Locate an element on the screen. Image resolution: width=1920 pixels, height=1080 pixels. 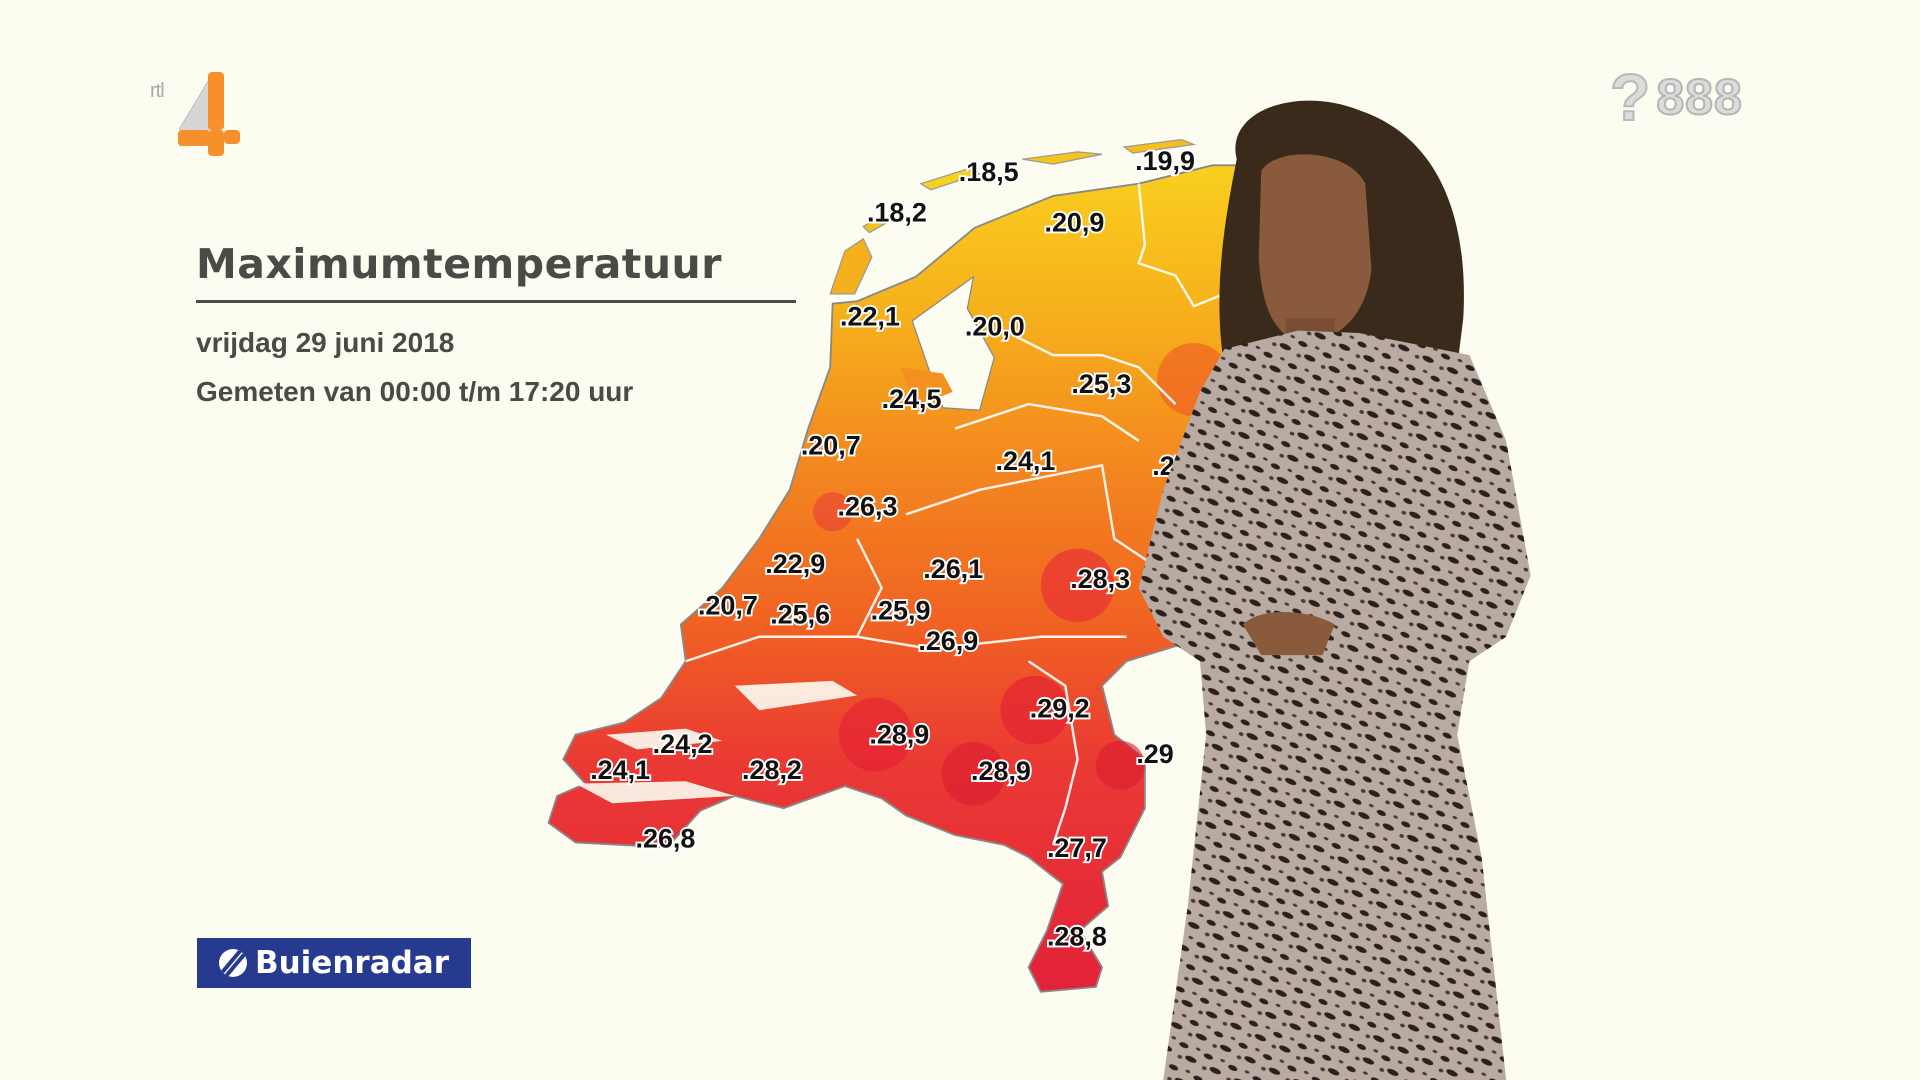
station-label: .22,9 is located at coordinates (795, 564).